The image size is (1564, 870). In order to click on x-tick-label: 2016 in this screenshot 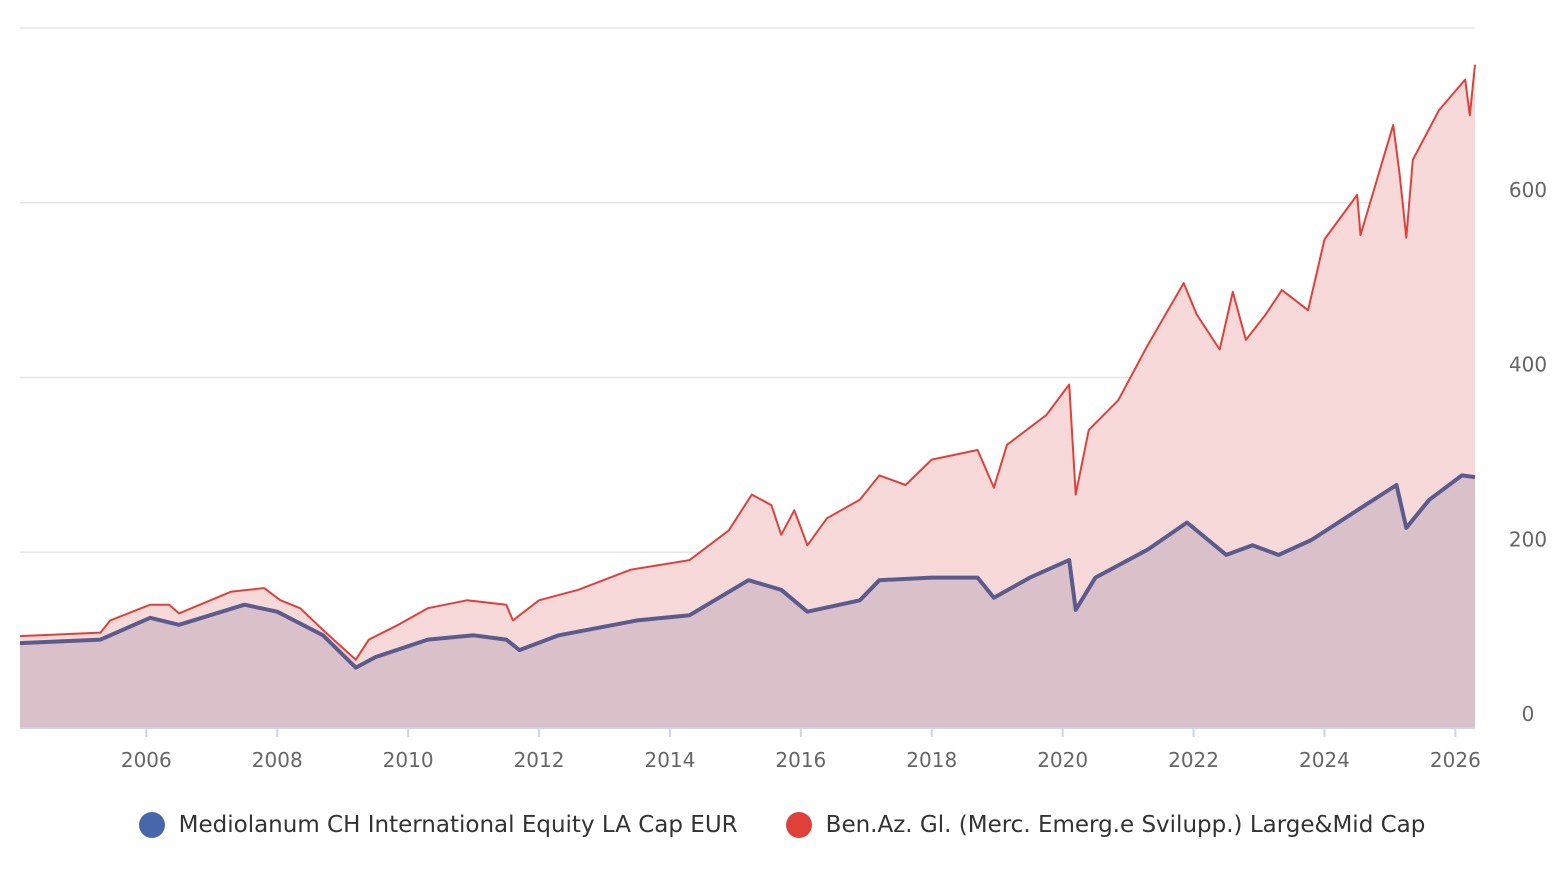, I will do `click(800, 760)`.